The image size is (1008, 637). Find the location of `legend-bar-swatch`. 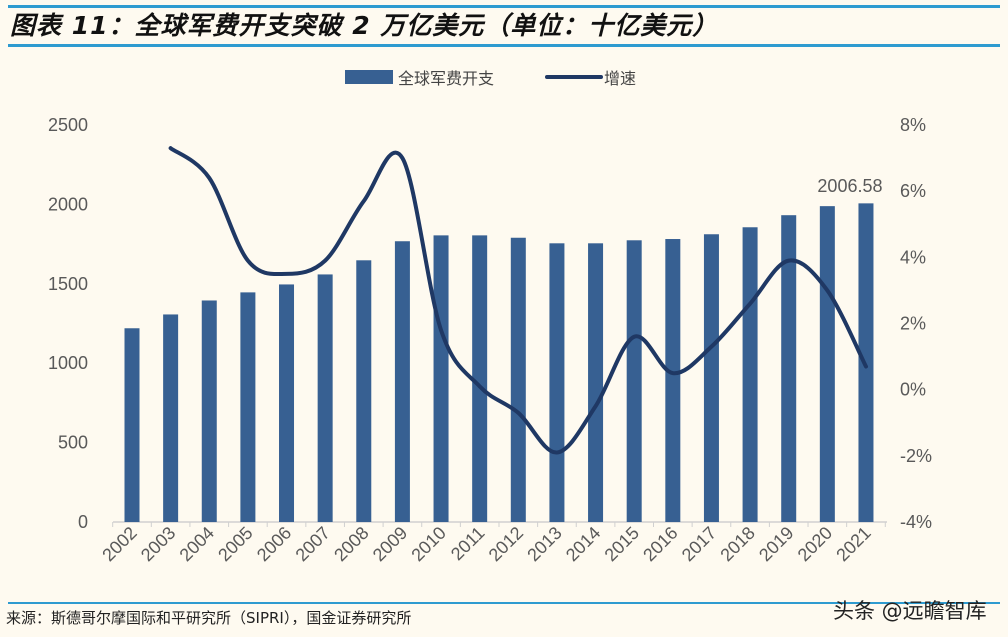

legend-bar-swatch is located at coordinates (369, 77).